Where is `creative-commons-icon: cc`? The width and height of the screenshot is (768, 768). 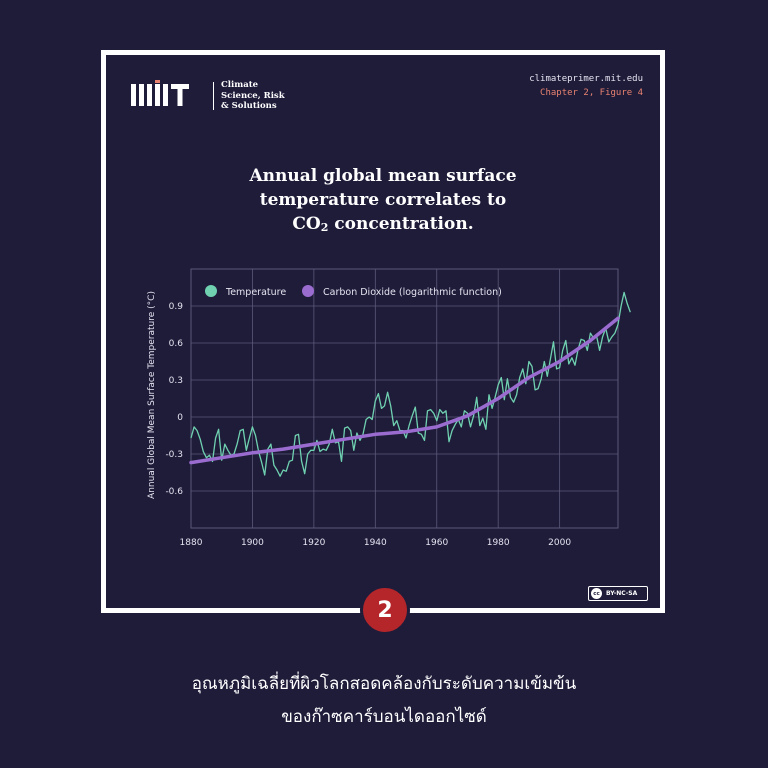 creative-commons-icon: cc is located at coordinates (596, 593).